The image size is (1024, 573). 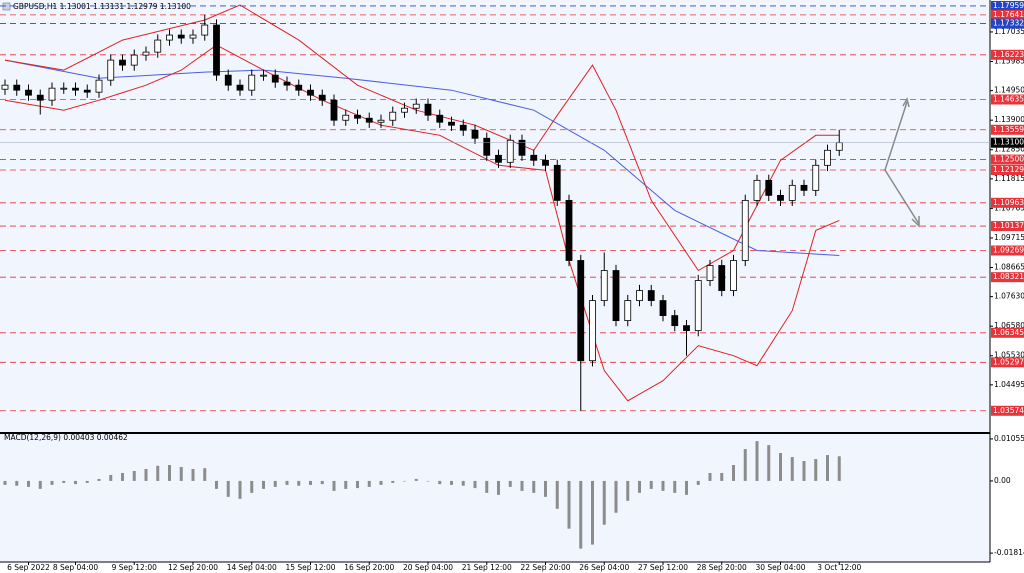 I want to click on level-label: 1.10963, so click(x=1008, y=202).